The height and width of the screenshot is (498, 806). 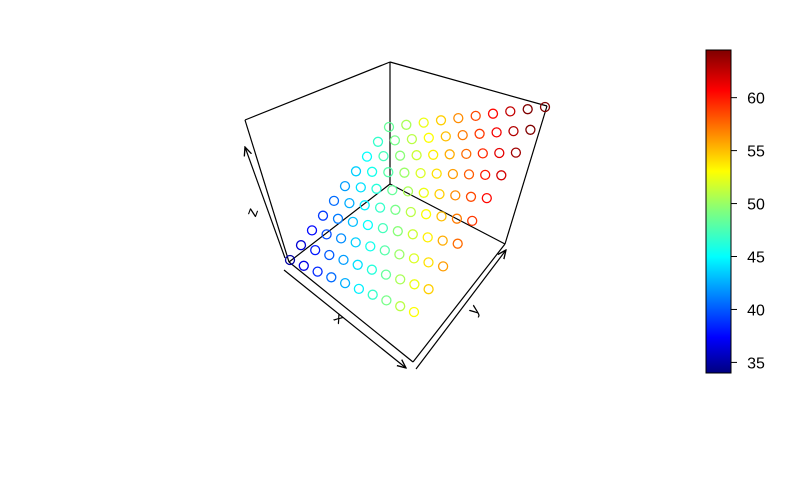 I want to click on colorbar-tick-label: 50, so click(x=756, y=205).